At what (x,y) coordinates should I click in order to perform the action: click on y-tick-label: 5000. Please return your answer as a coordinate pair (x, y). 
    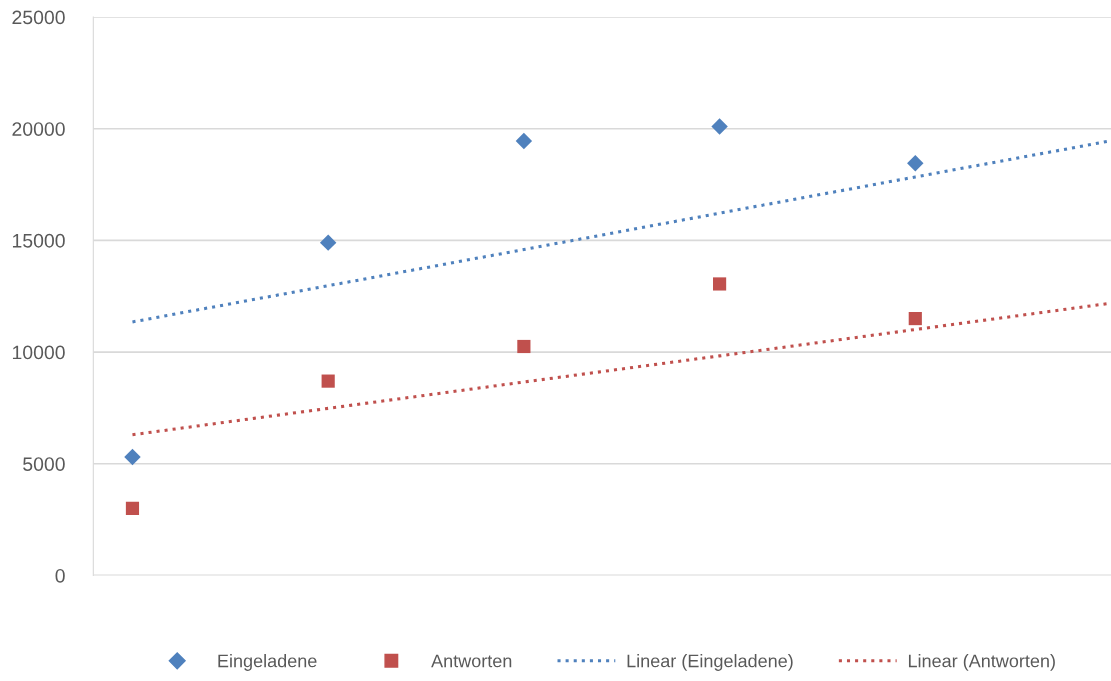
    Looking at the image, I should click on (44, 464).